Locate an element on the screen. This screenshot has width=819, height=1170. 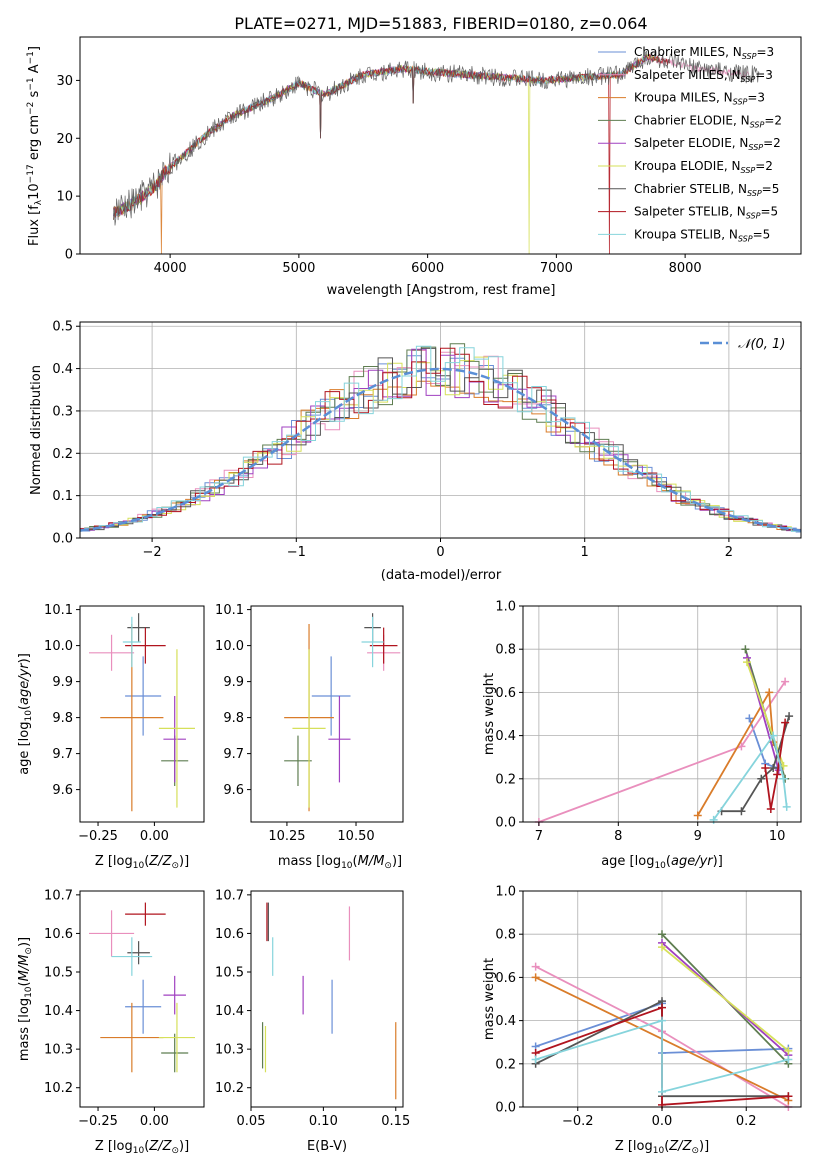
x-tick-label: −1 is located at coordinates (296, 552).